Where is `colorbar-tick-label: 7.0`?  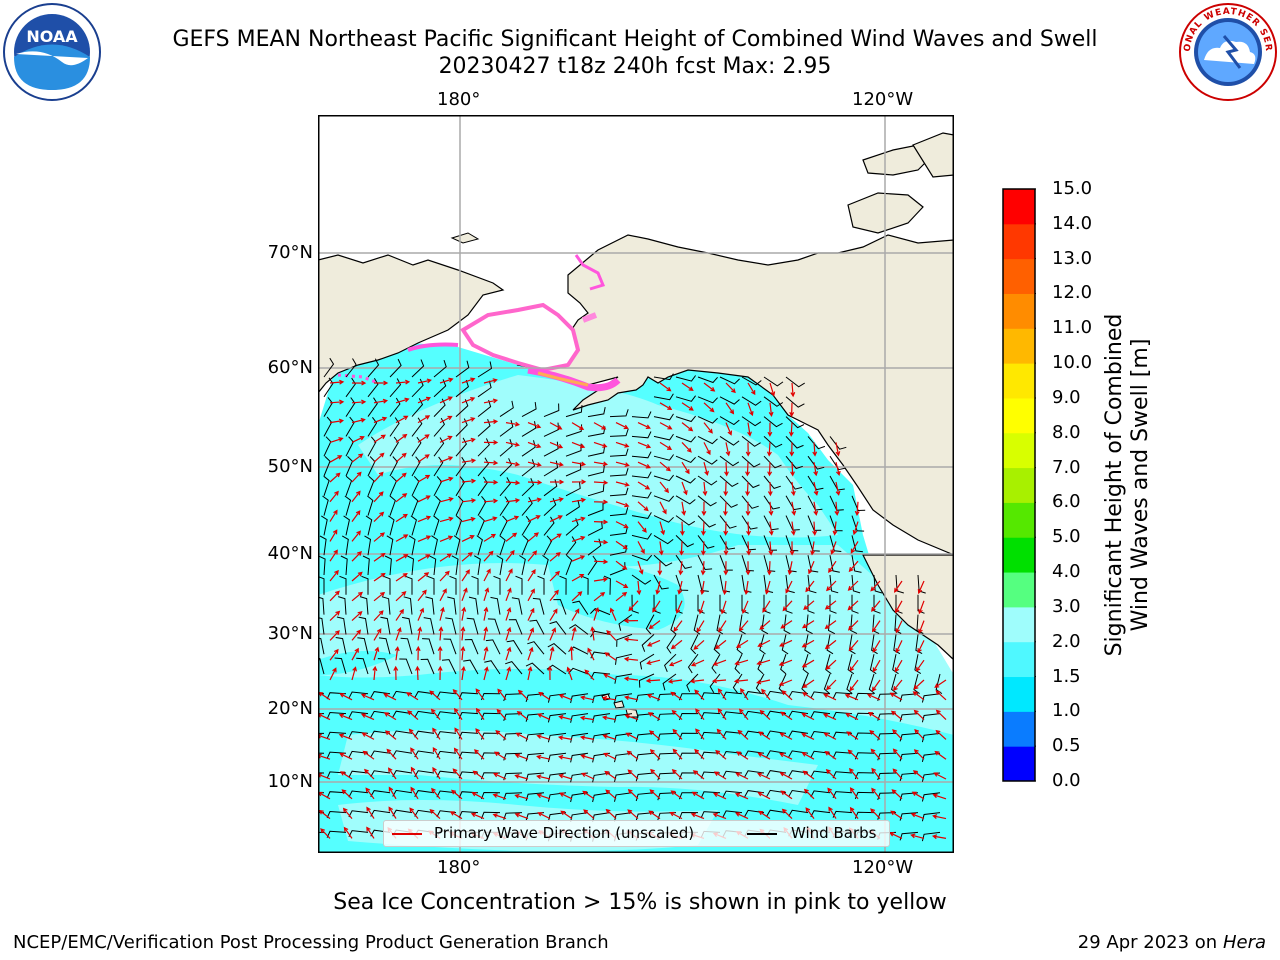
colorbar-tick-label: 7.0 is located at coordinates (1066, 467).